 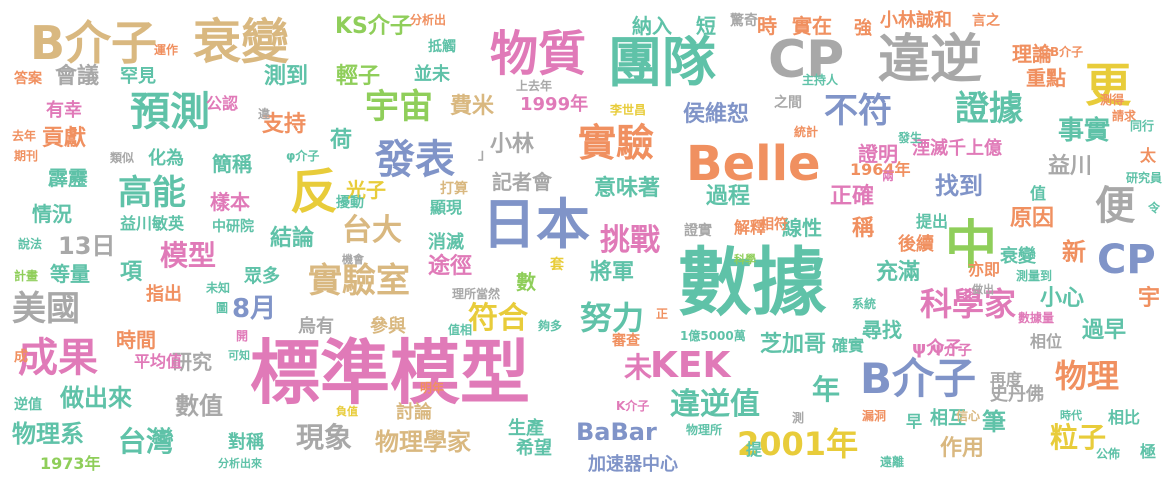 What do you see at coordinates (415, 160) in the screenshot?
I see `word: 發表` at bounding box center [415, 160].